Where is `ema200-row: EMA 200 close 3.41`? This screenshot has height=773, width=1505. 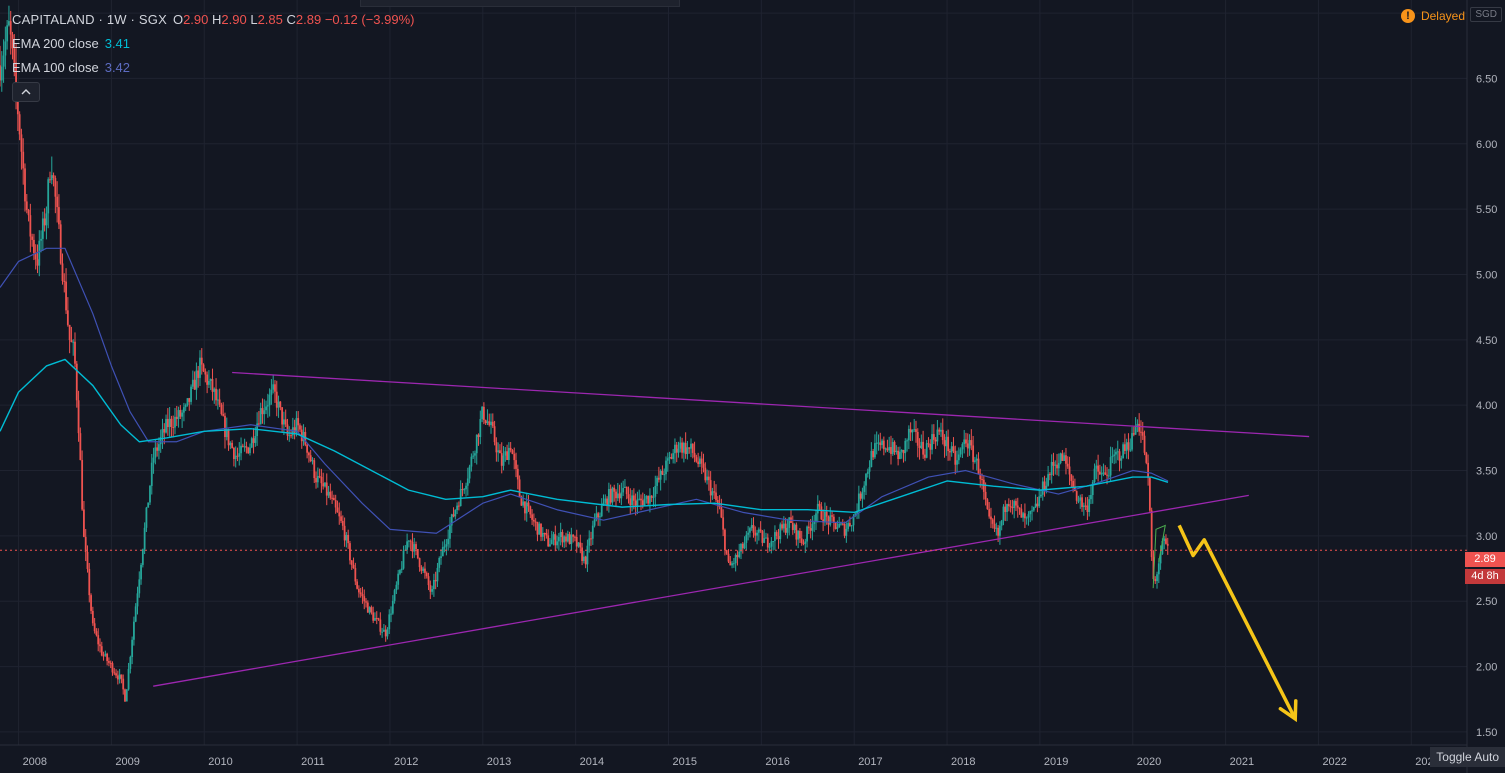 ema200-row: EMA 200 close 3.41 is located at coordinates (213, 44).